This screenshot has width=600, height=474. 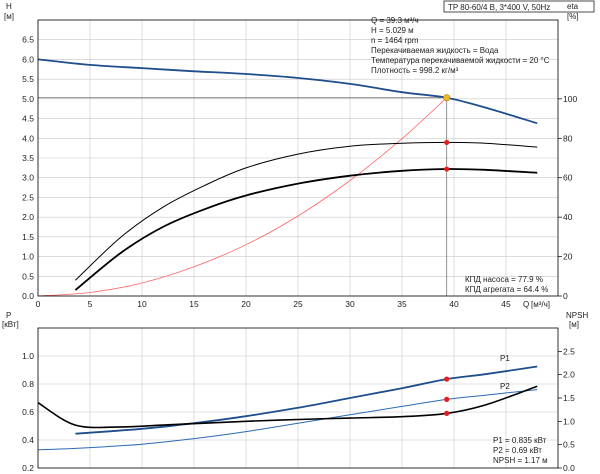 What do you see at coordinates (350, 304) in the screenshot?
I see `x-tick-label: 30` at bounding box center [350, 304].